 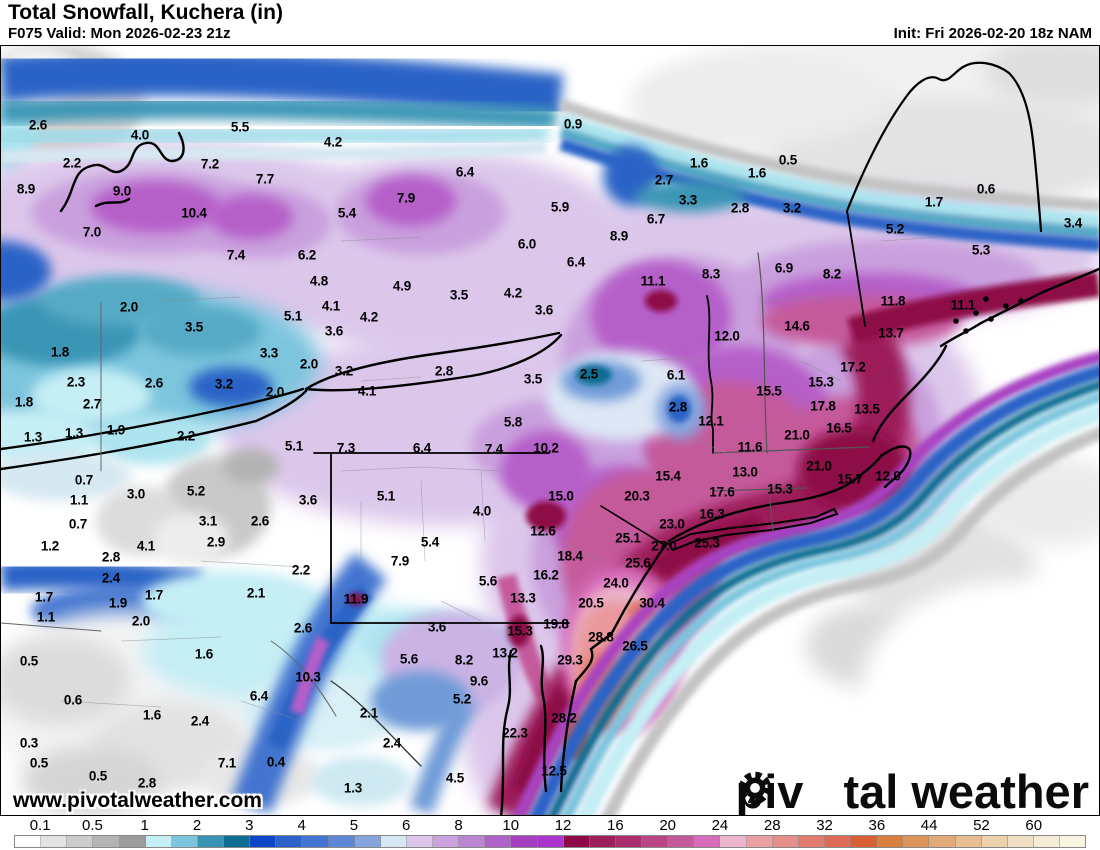 I want to click on map-value-label: 17.2, so click(x=853, y=367).